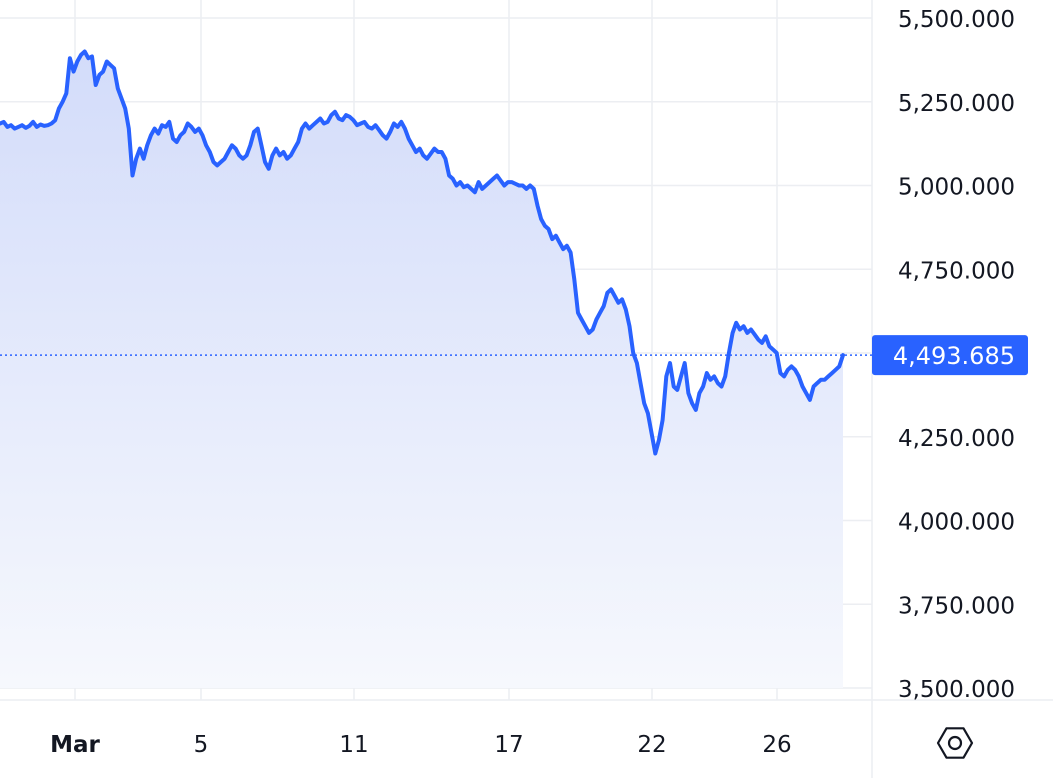  What do you see at coordinates (956, 606) in the screenshot?
I see `y-tick-label: 3,750.000` at bounding box center [956, 606].